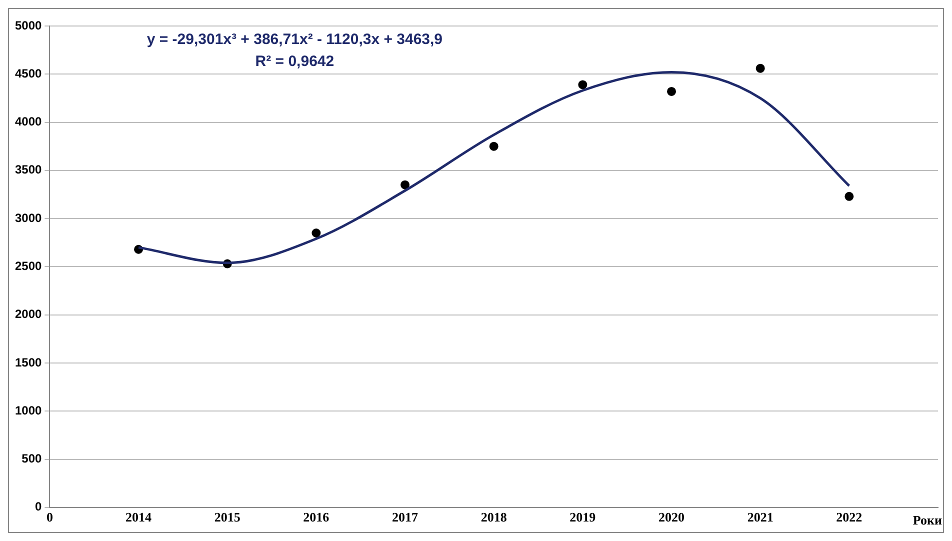  I want to click on x-tick-label: 2020, so click(671, 517).